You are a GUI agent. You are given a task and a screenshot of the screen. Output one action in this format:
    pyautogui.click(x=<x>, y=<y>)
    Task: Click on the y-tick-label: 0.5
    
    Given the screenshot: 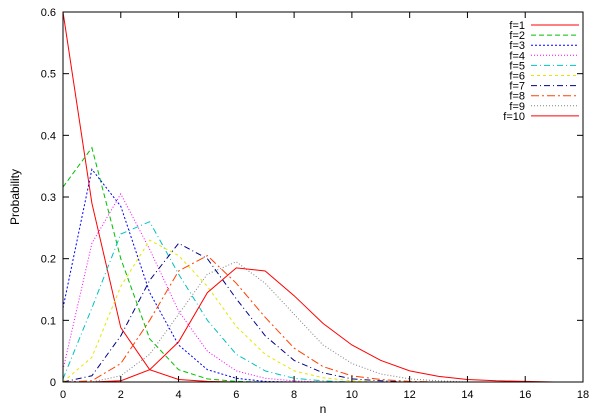 What is the action you would take?
    pyautogui.click(x=48, y=75)
    